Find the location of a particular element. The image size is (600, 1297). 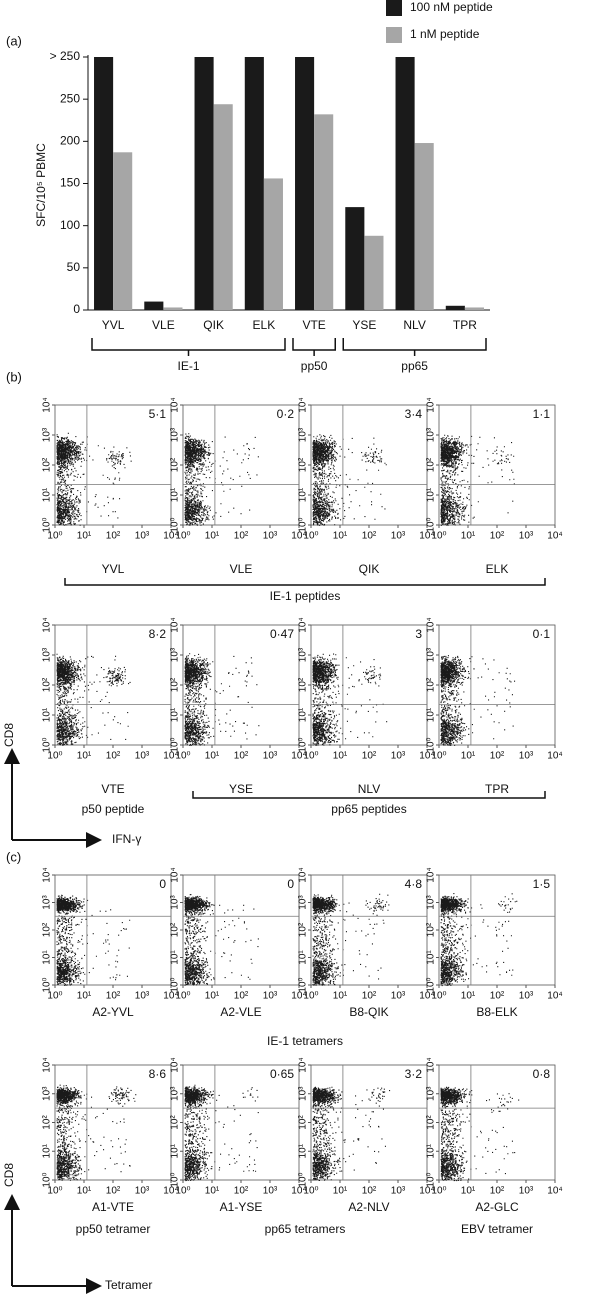

quadrant-percent: 0 is located at coordinates (290, 884).